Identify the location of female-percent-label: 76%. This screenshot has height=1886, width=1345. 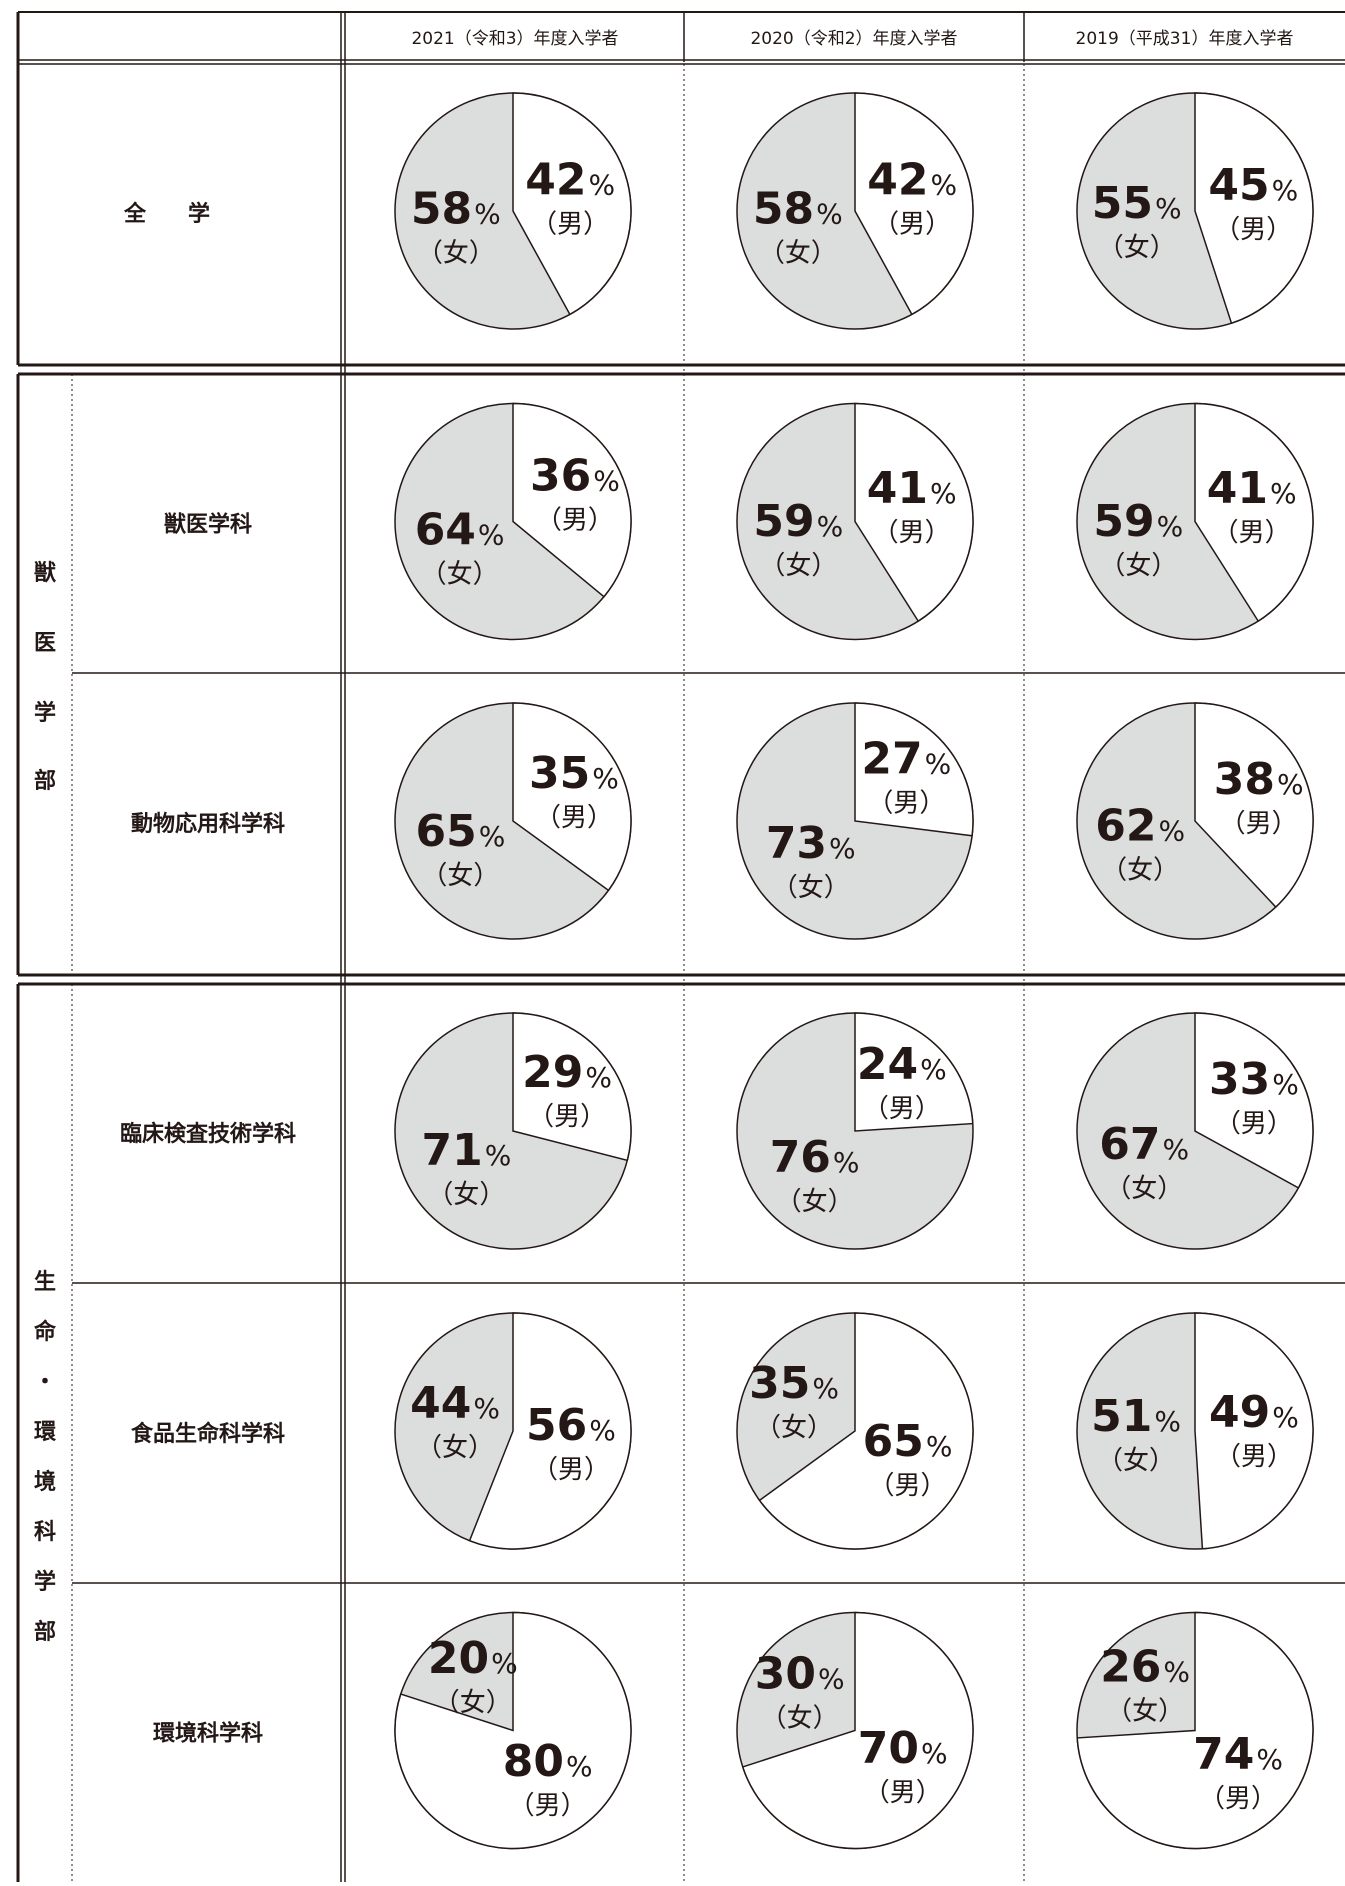
(815, 1157).